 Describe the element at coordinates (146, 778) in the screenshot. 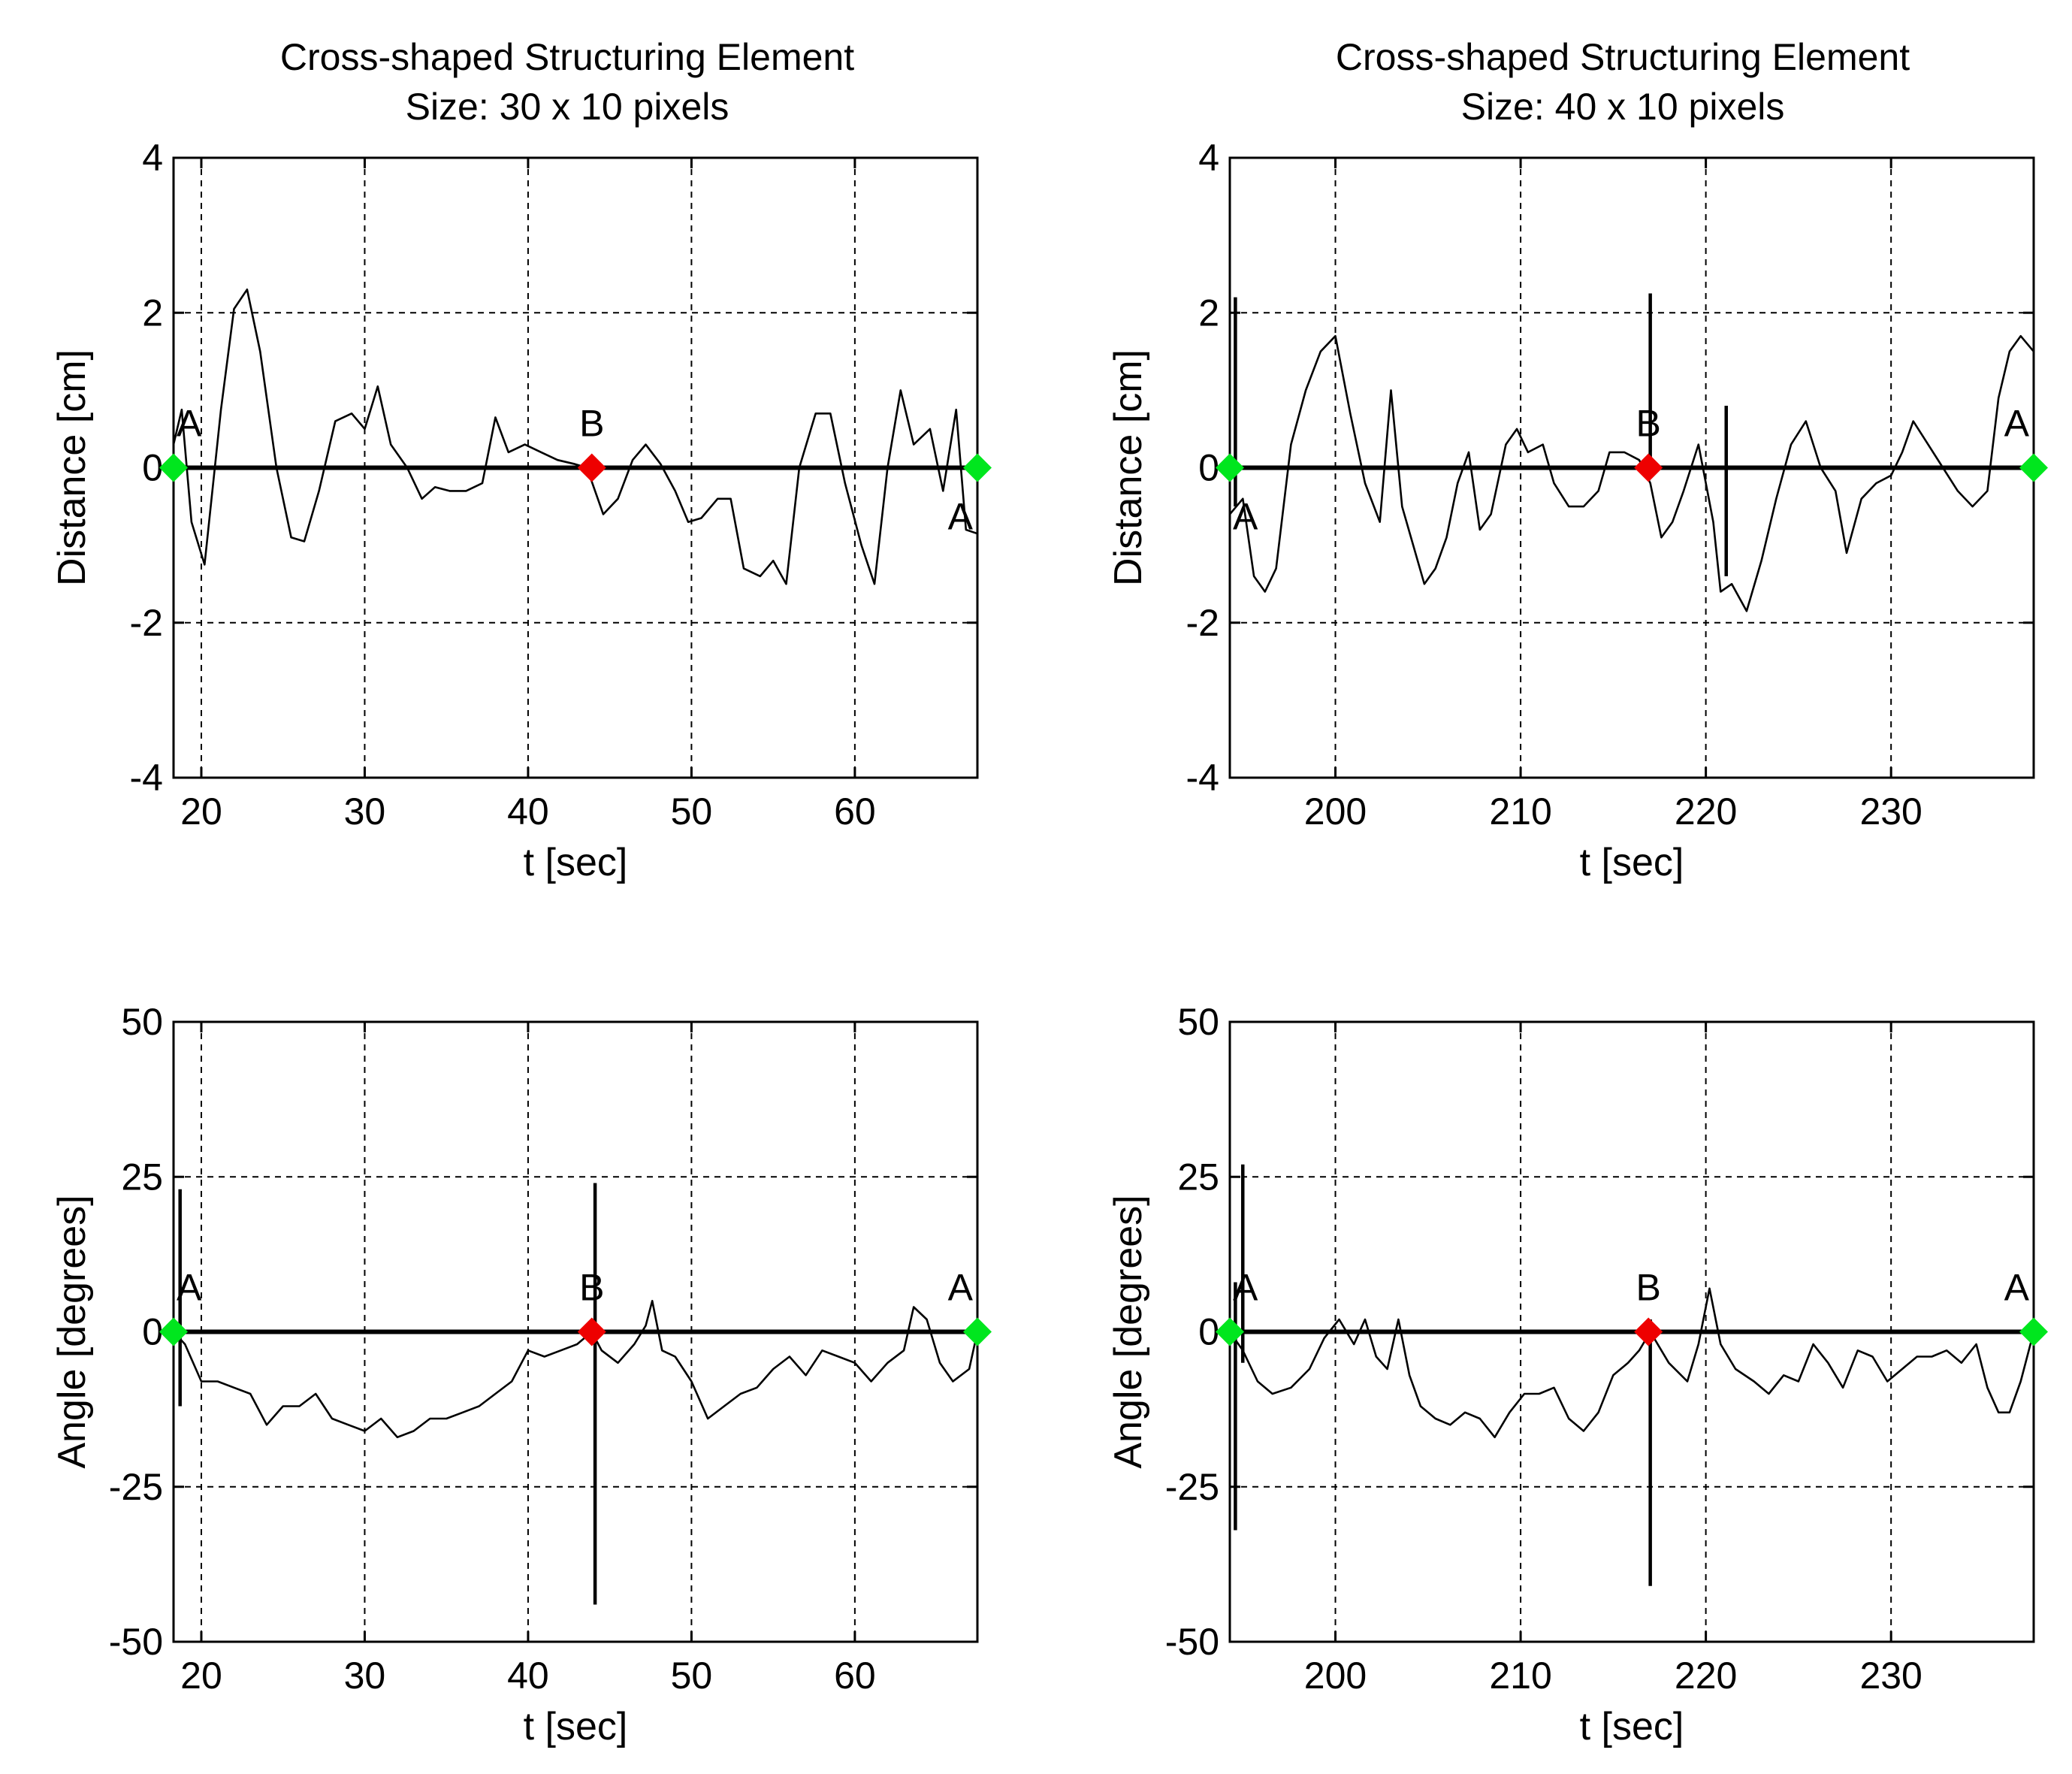

I see `chart-0-y-tick-label-0: -4` at that location.